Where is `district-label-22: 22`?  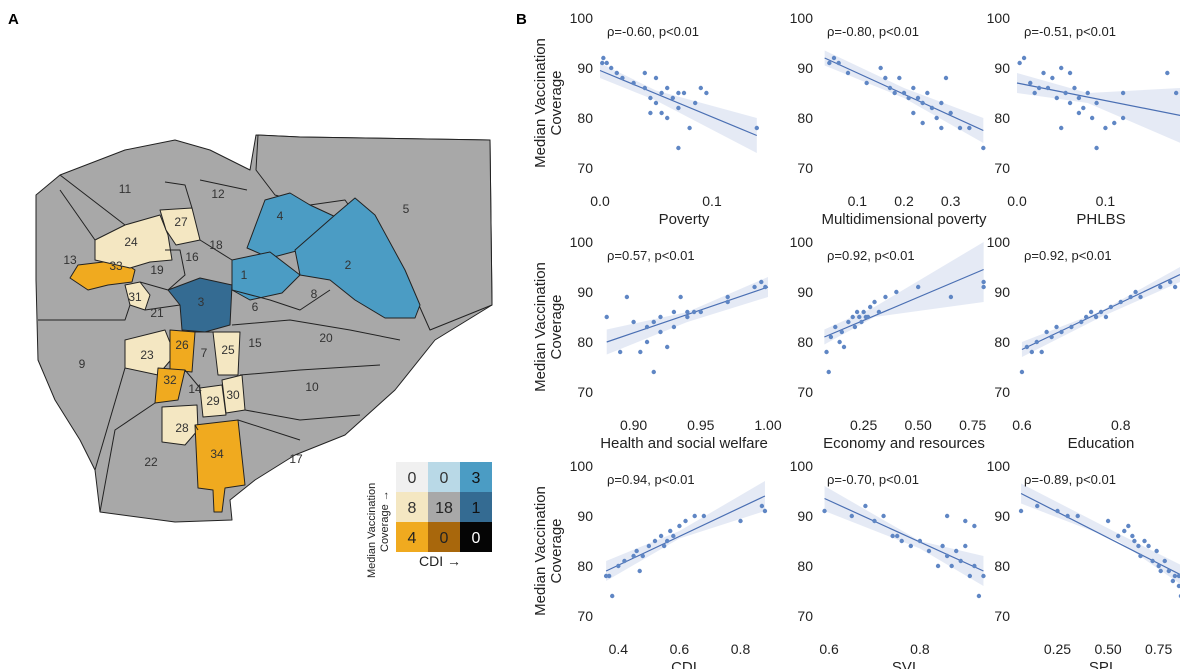
district-label-22: 22 is located at coordinates (151, 462).